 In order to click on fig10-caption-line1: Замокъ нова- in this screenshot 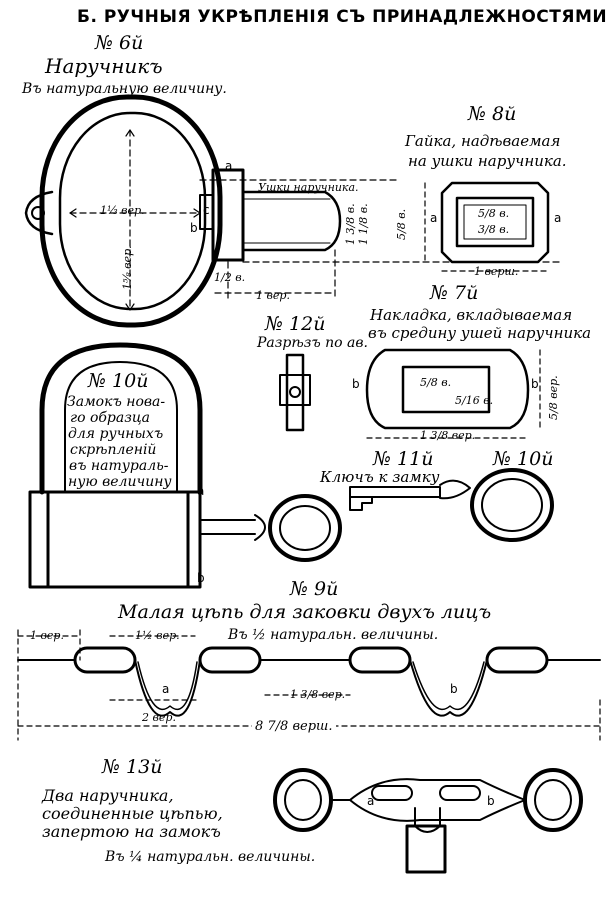, I will do `click(116, 402)`.